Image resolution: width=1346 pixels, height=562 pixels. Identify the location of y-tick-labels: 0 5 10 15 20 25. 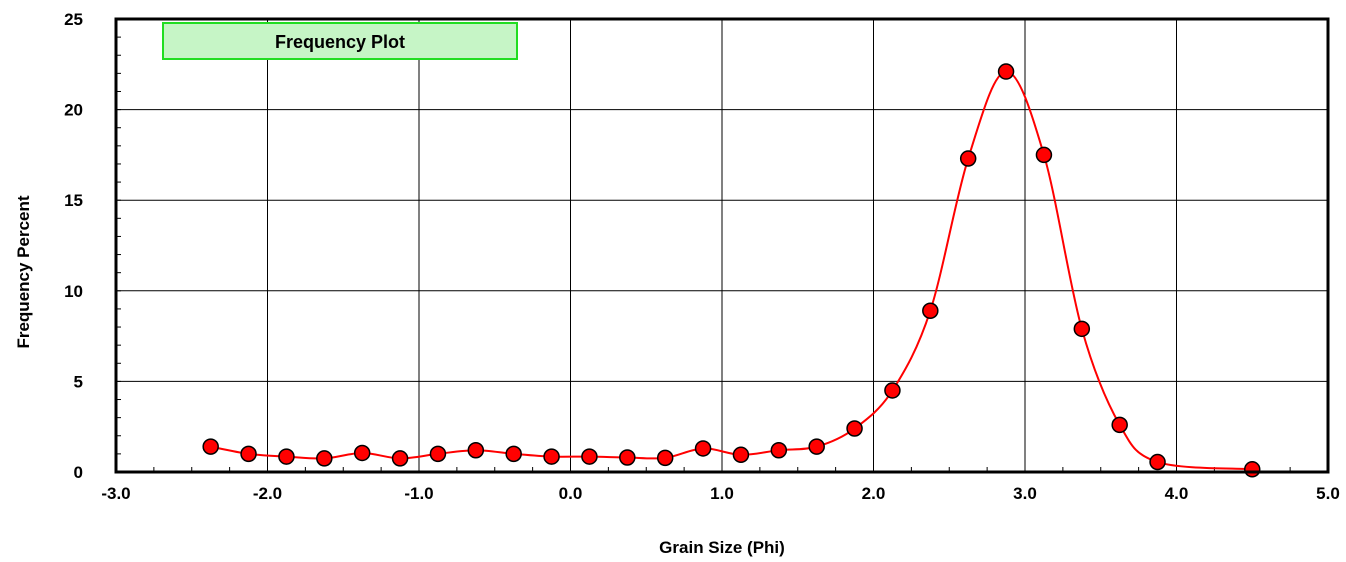
(73, 246).